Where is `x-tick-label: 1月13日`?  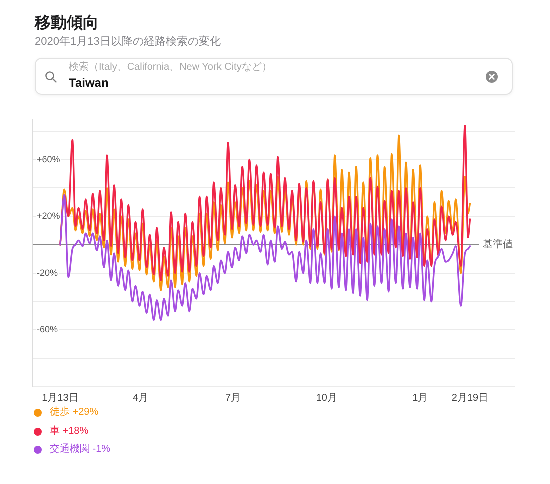
x-tick-label: 1月13日 is located at coordinates (60, 398).